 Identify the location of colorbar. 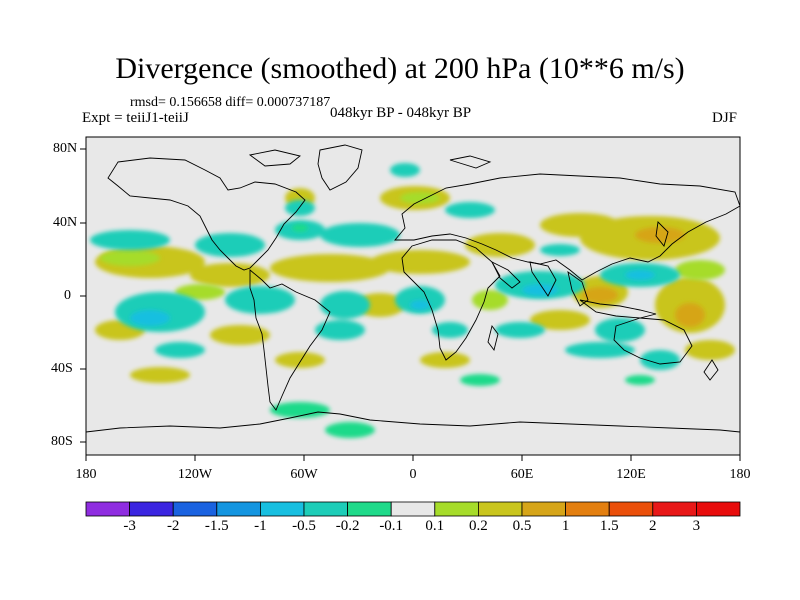
(413, 509).